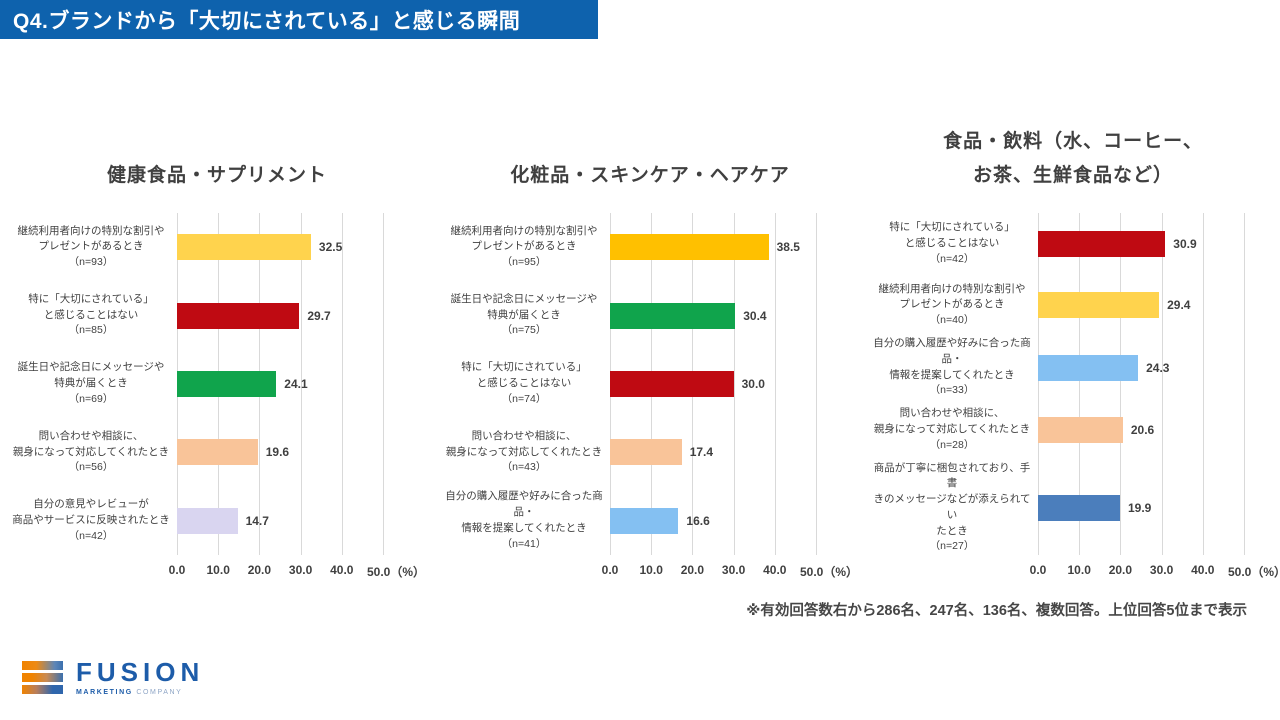  Describe the element at coordinates (91, 262) in the screenshot. I see `bar-label-line: （n=93）` at that location.